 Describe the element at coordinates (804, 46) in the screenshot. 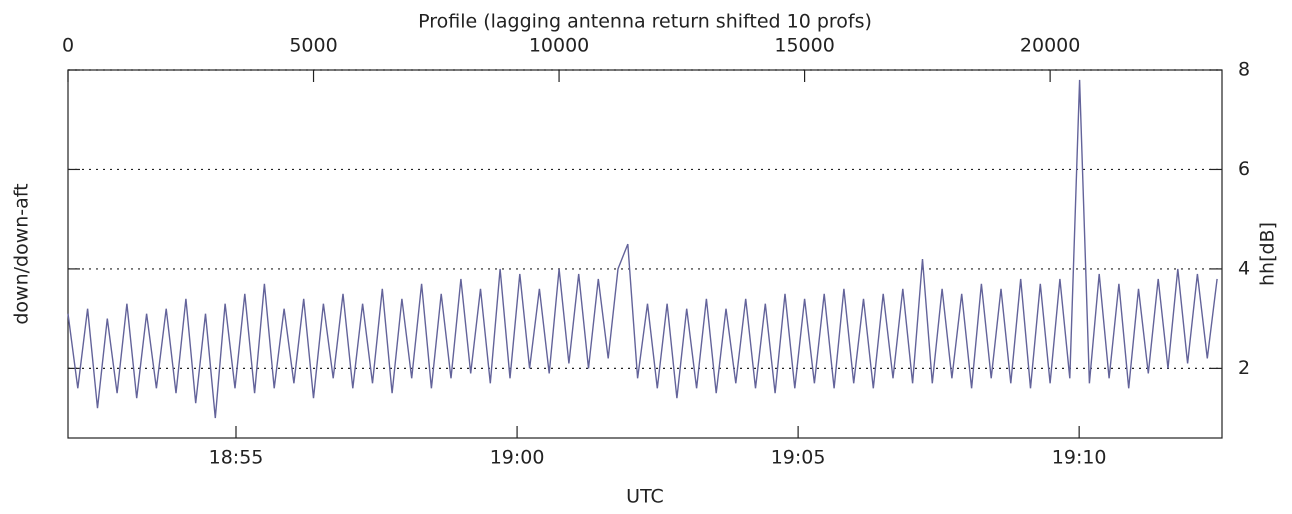

I see `x-tick-label: 15000` at that location.